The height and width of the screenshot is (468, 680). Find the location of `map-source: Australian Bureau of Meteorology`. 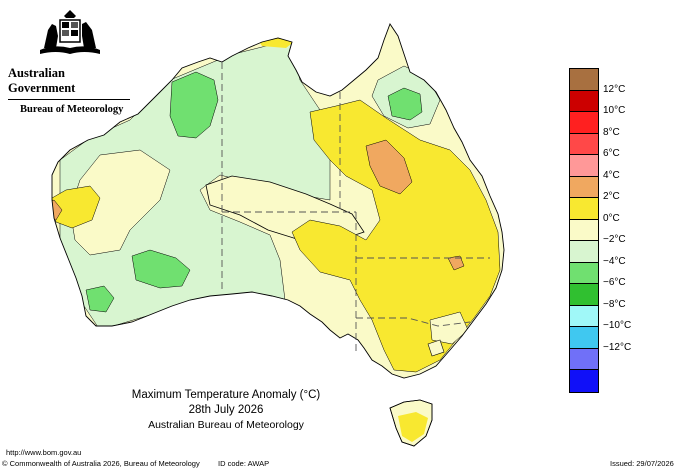

map-source: Australian Bureau of Meteorology is located at coordinates (226, 425).